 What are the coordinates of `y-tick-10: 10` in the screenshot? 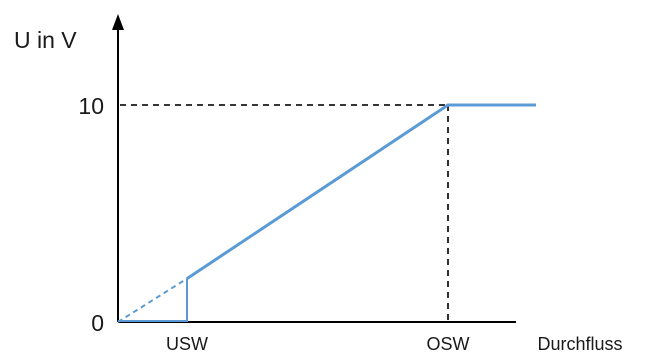 It's located at (91, 106).